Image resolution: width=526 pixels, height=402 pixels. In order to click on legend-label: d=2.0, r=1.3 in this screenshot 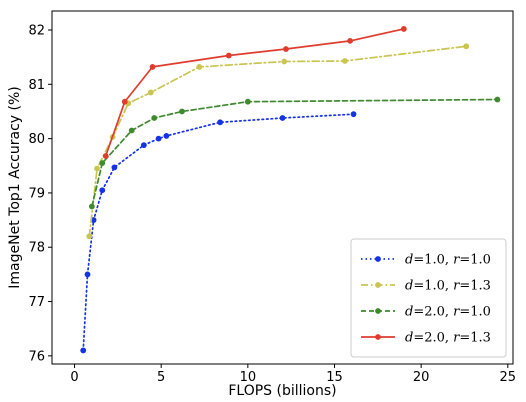, I will do `click(448, 338)`.